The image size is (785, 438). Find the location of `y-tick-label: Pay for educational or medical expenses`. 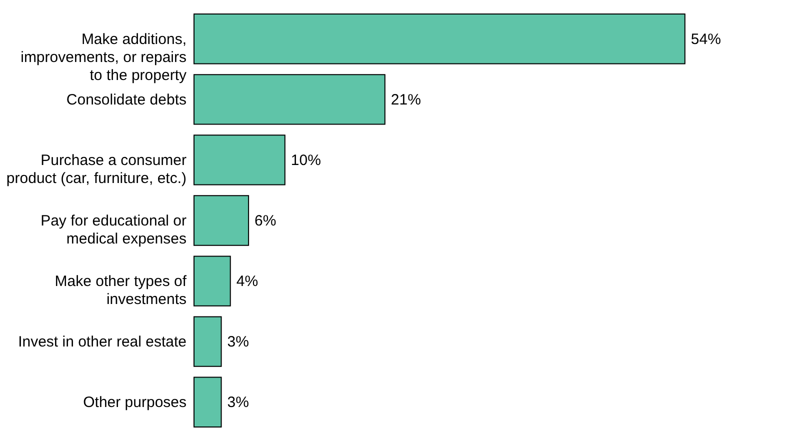

y-tick-label: Pay for educational or medical expenses is located at coordinates (113, 230).